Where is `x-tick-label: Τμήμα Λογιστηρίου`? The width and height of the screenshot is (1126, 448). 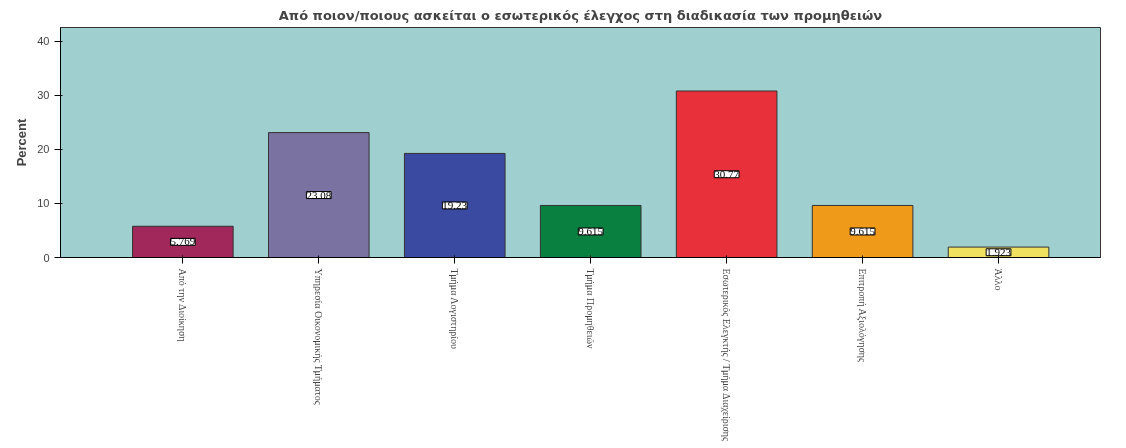 x-tick-label: Τμήμα Λογιστηρίου is located at coordinates (455, 309).